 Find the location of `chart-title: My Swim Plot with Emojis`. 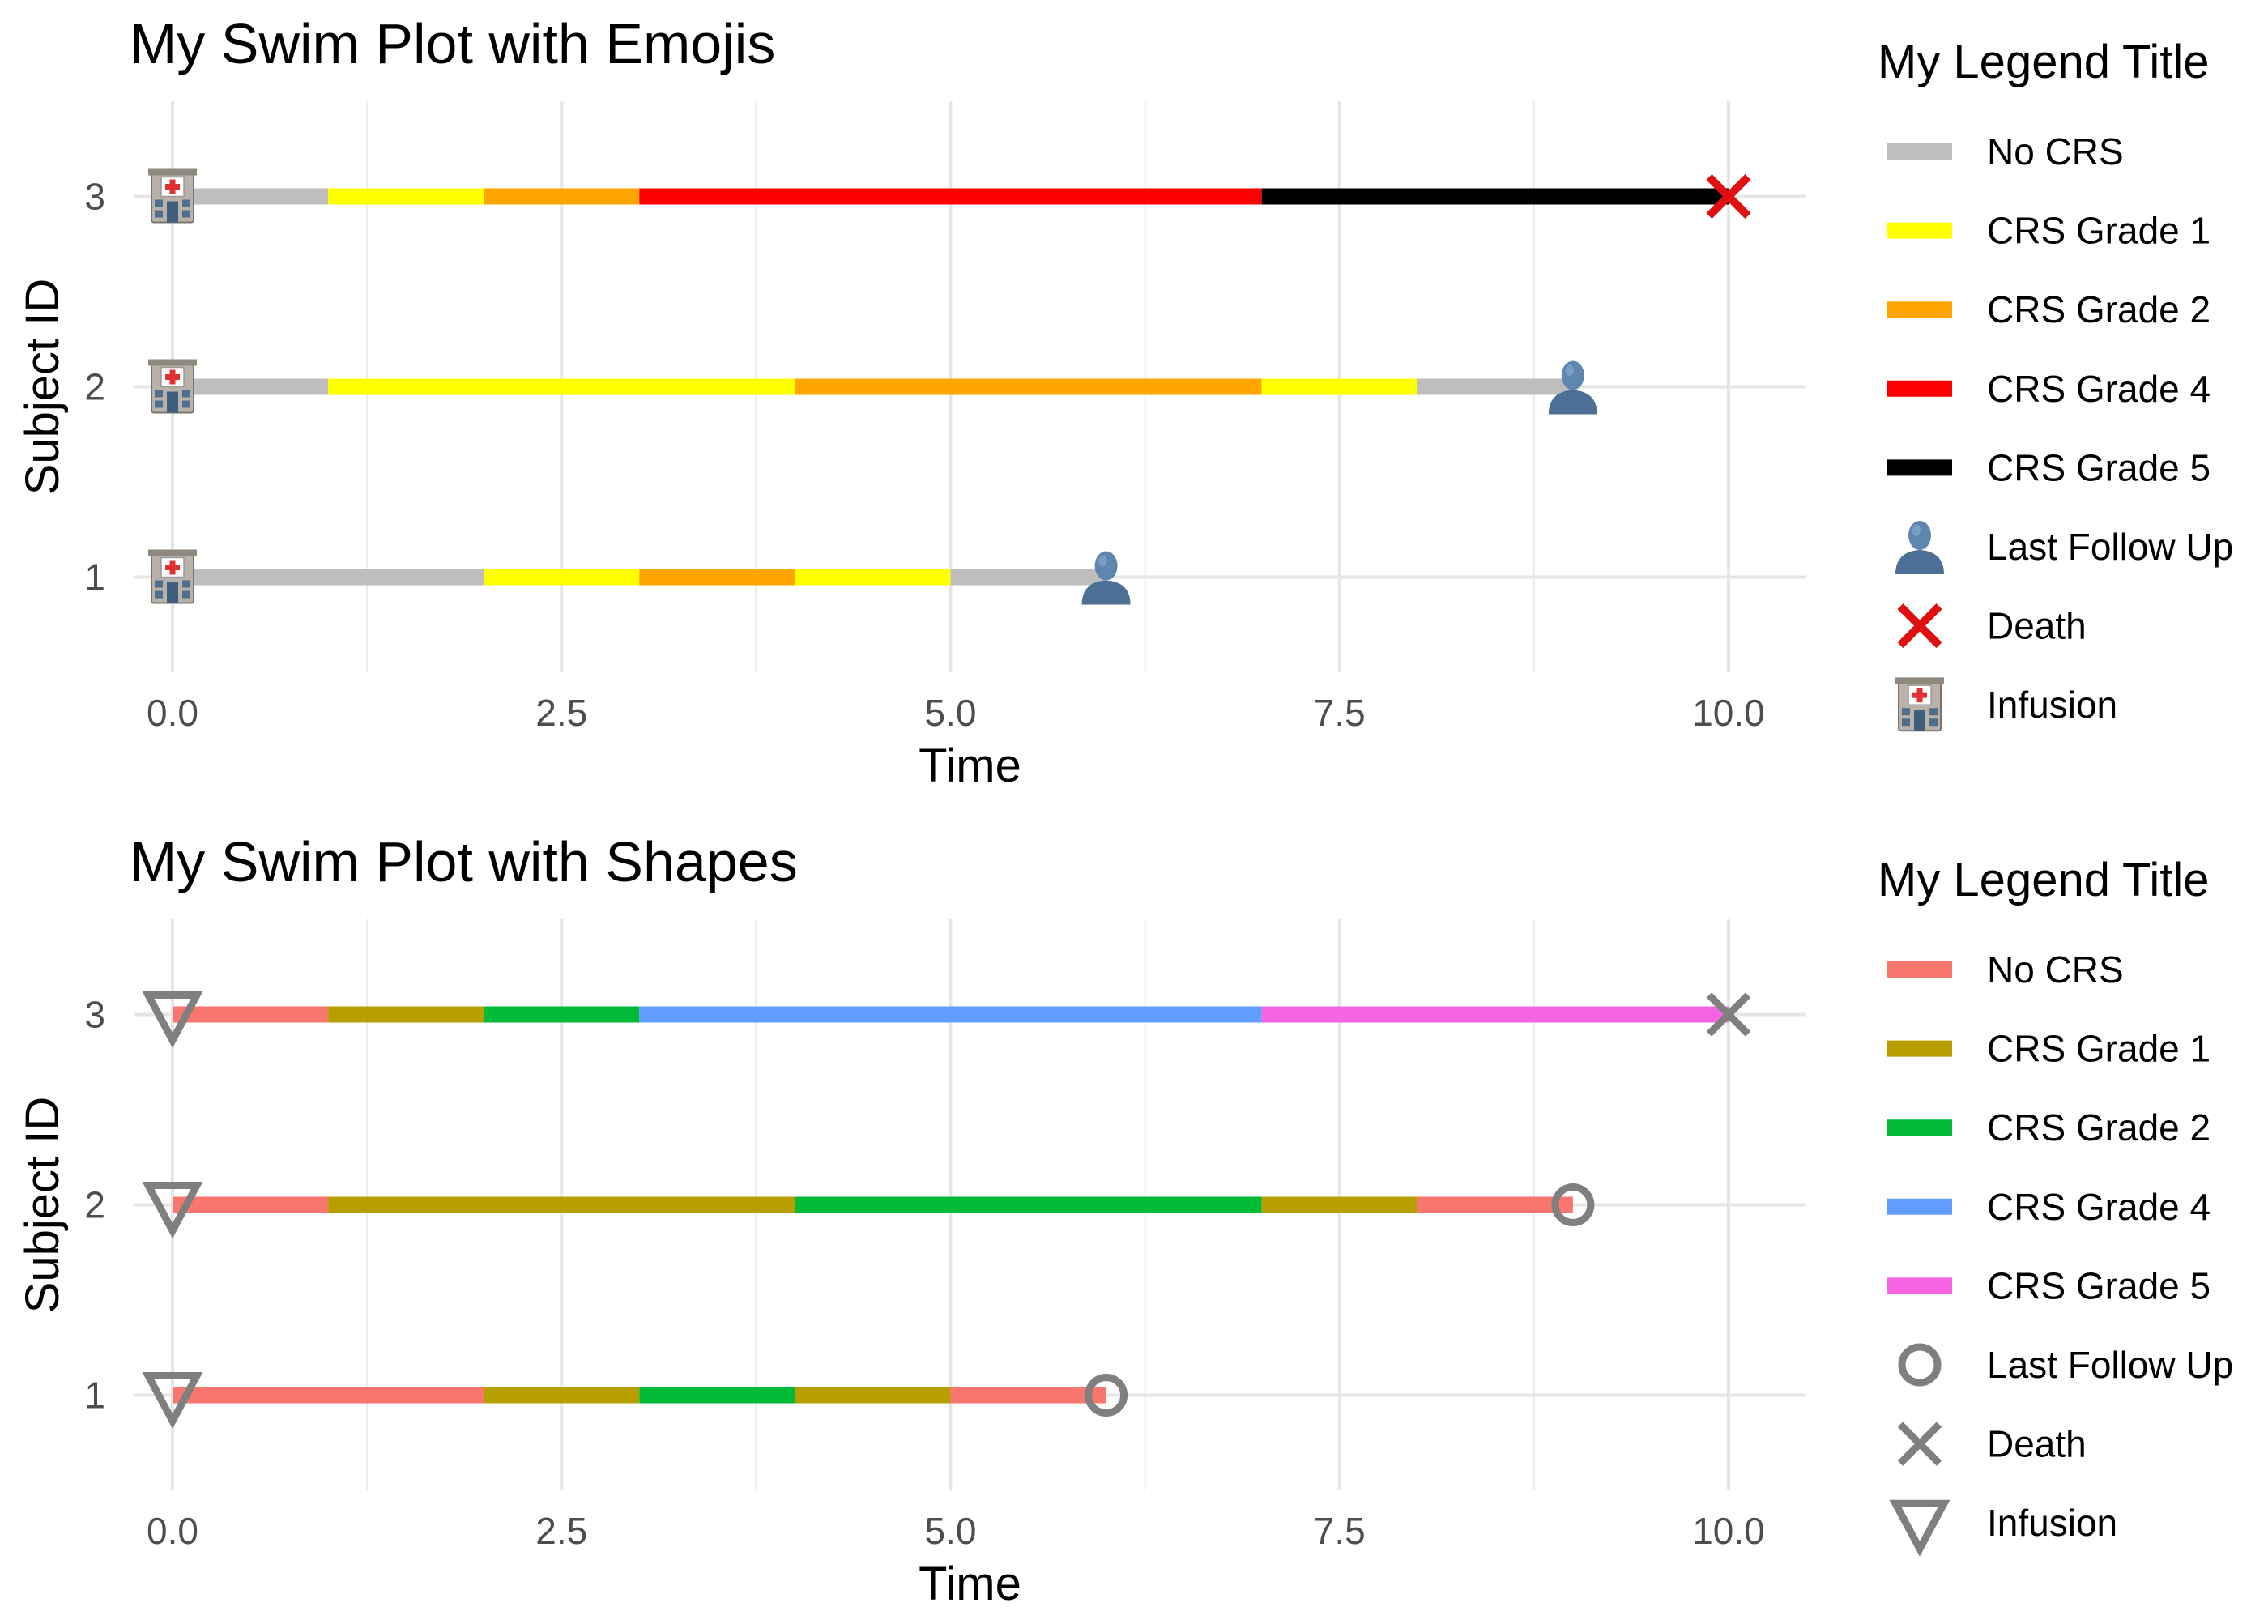

chart-title: My Swim Plot with Emojis is located at coordinates (452, 43).